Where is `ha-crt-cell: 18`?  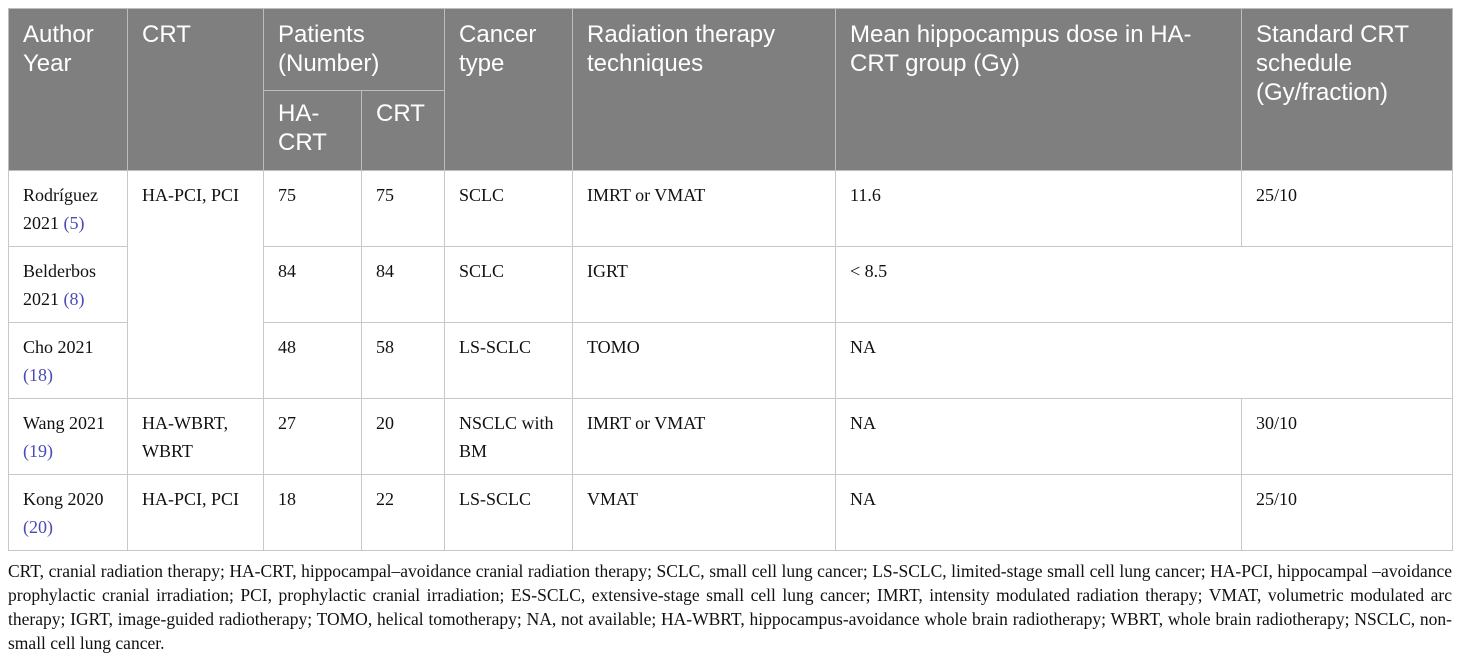 ha-crt-cell: 18 is located at coordinates (312, 512).